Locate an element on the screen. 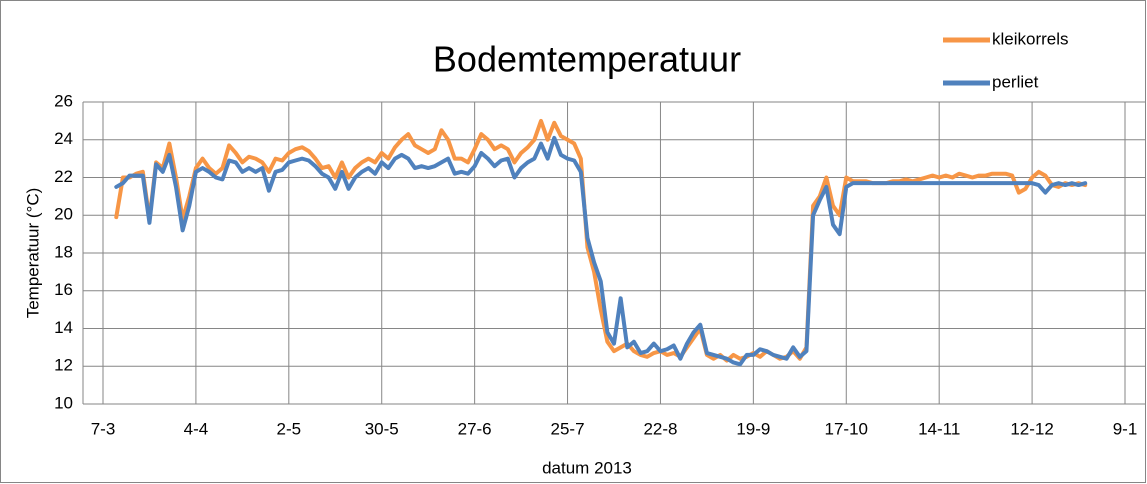  y-tick-label: 26 is located at coordinates (63, 100).